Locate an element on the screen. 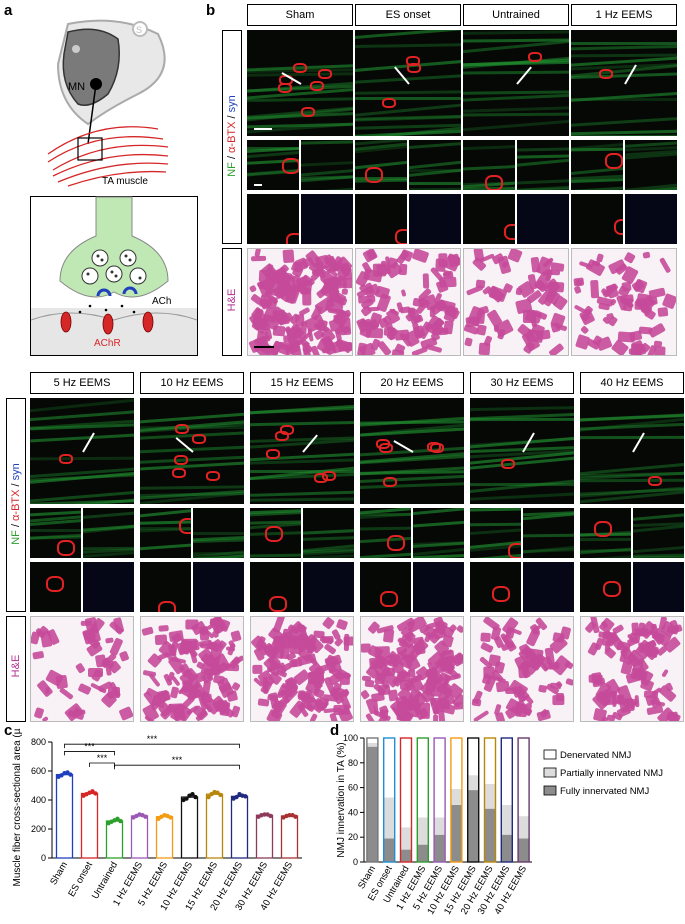 This screenshot has width=685, height=924. y-axis-label: Muscle fiber cross-sectional area (µm²) is located at coordinates (17, 807).